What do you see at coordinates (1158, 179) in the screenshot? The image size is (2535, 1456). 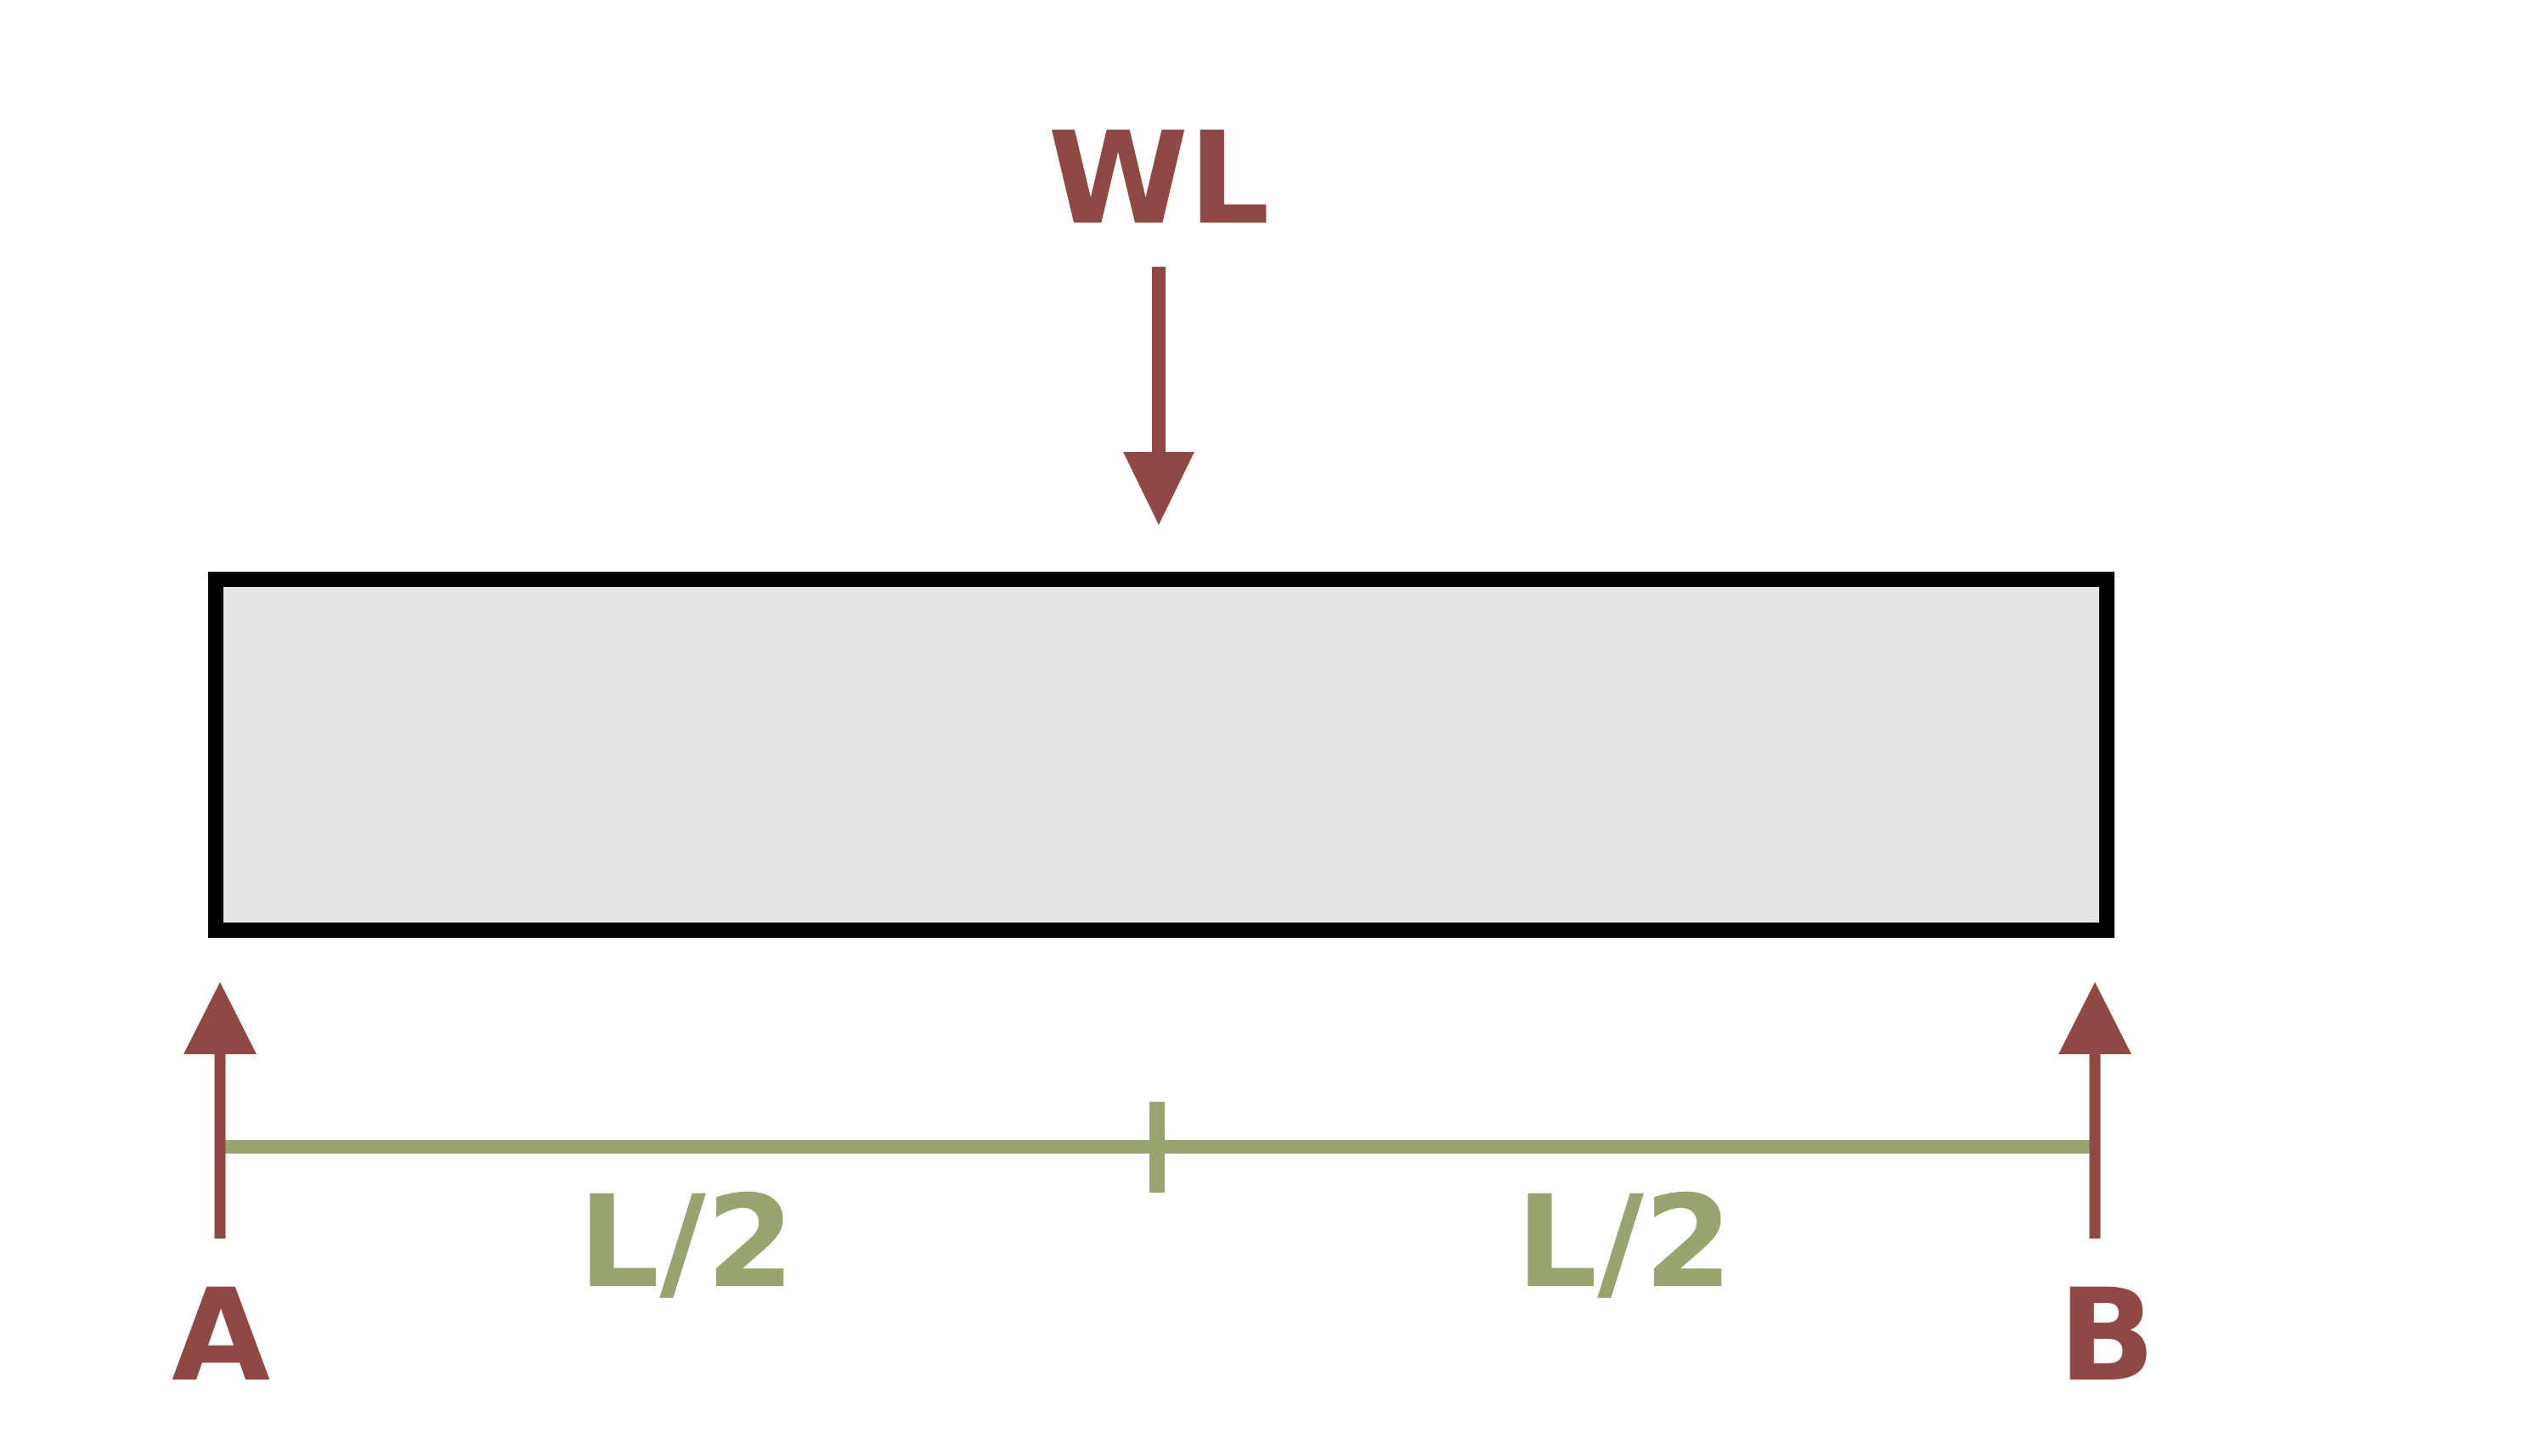 I see `load-label: WL` at bounding box center [1158, 179].